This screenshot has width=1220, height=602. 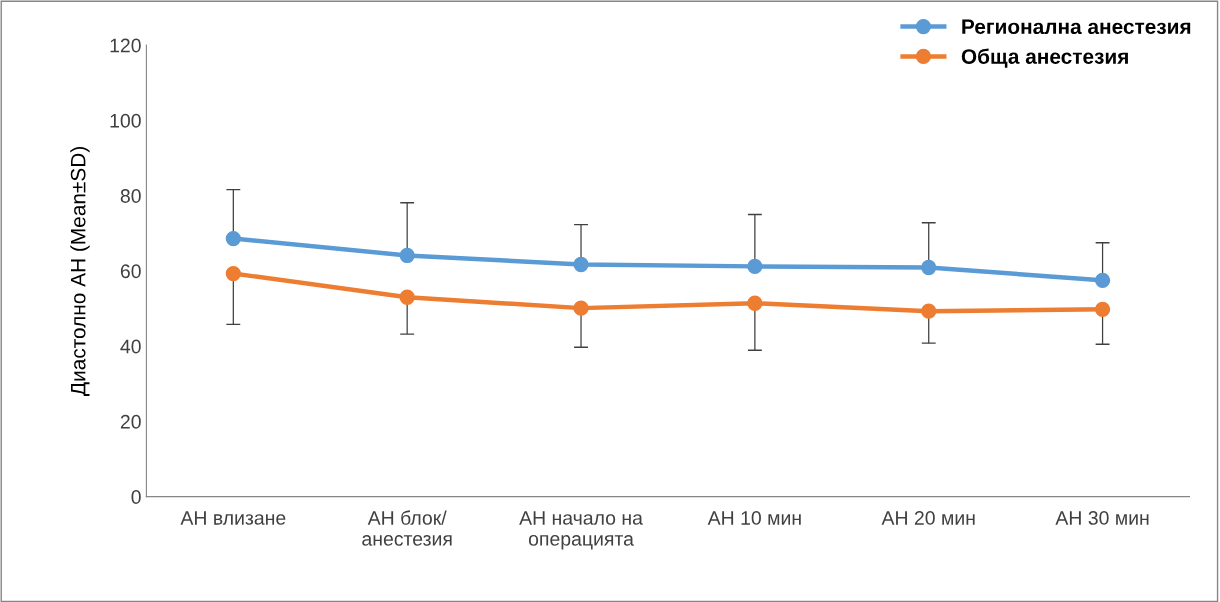 What do you see at coordinates (125, 45) in the screenshot?
I see `y-tick-label: 120` at bounding box center [125, 45].